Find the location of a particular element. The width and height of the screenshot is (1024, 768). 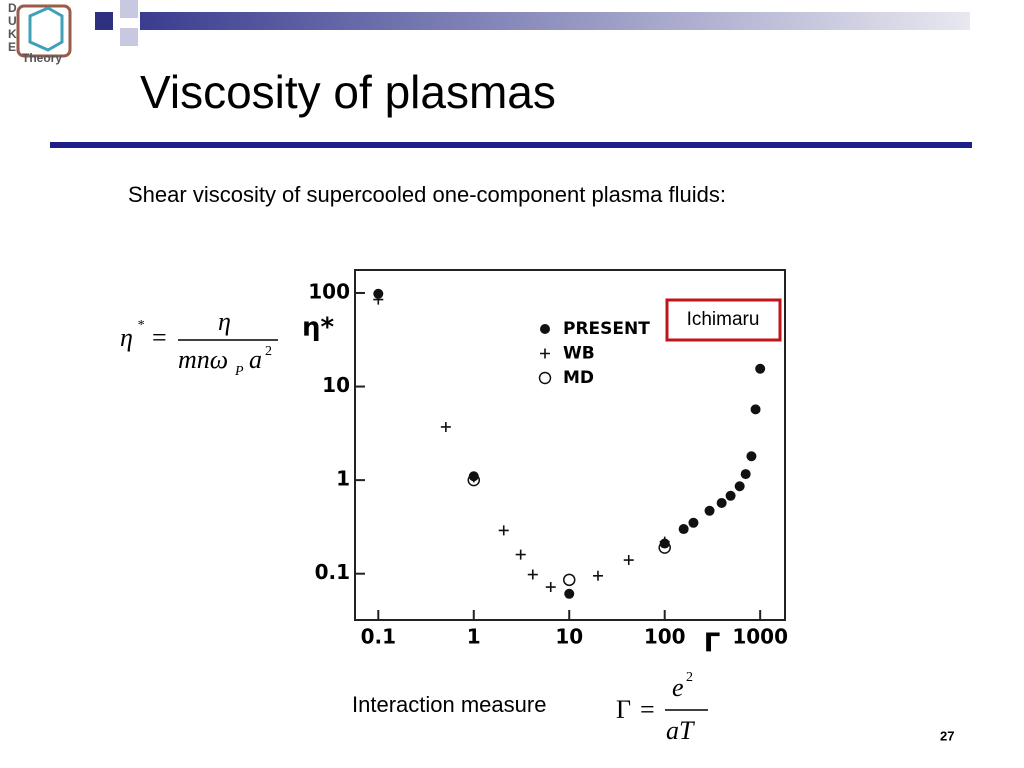

footer-label: Interaction measure is located at coordinates (449, 704).